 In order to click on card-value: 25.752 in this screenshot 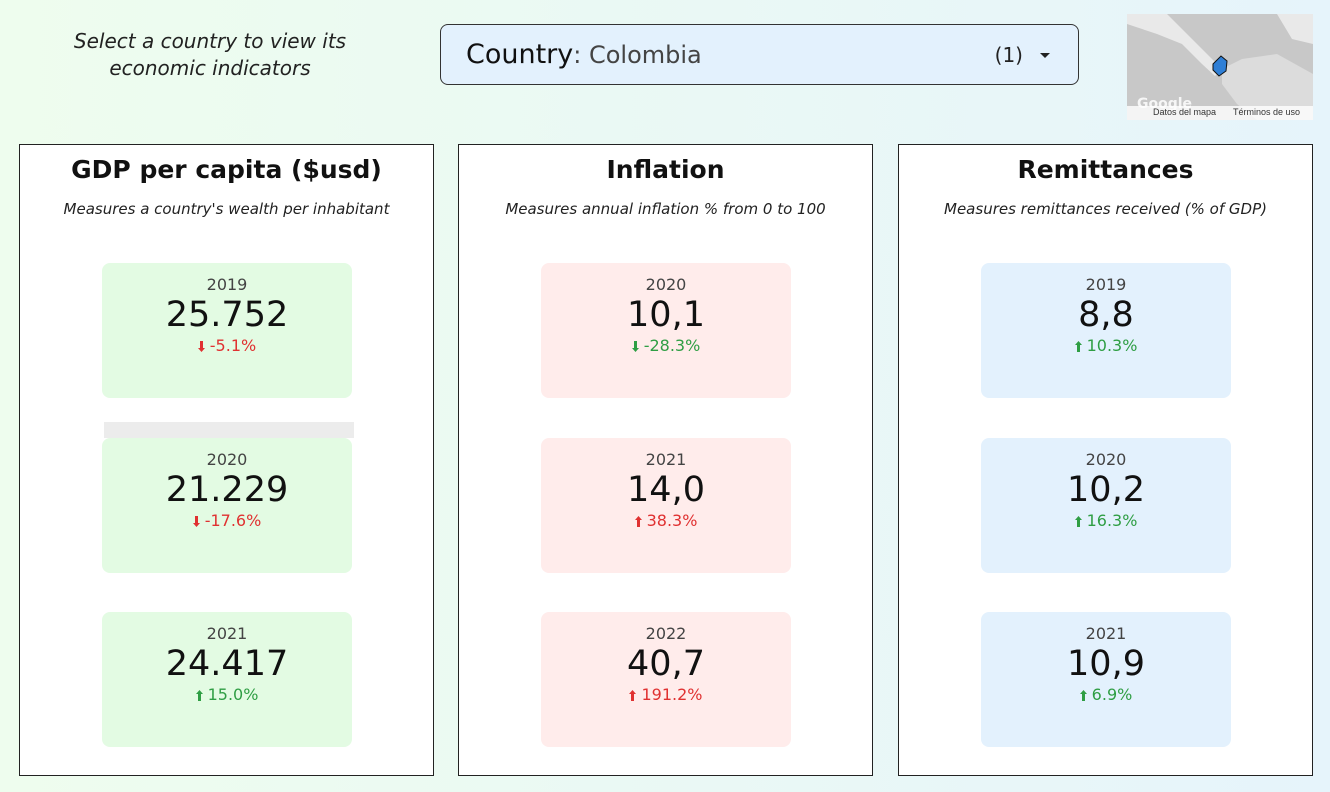, I will do `click(227, 315)`.